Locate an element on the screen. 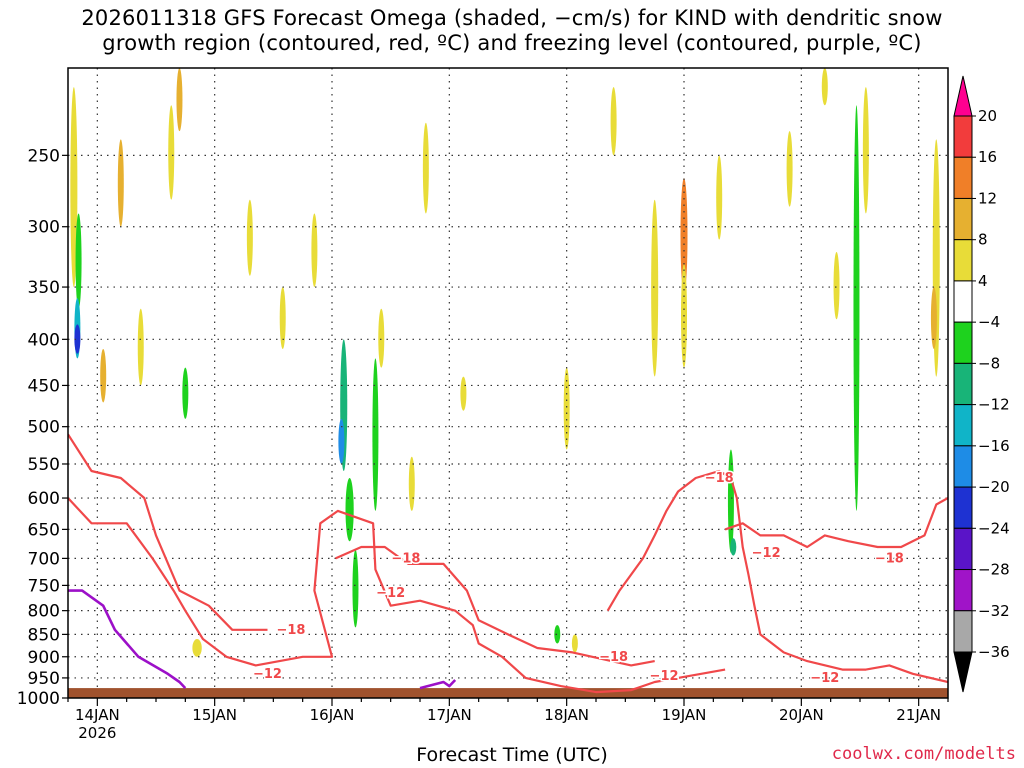 Image resolution: width=1024 pixels, height=768 pixels. terrain-band is located at coordinates (508, 693).